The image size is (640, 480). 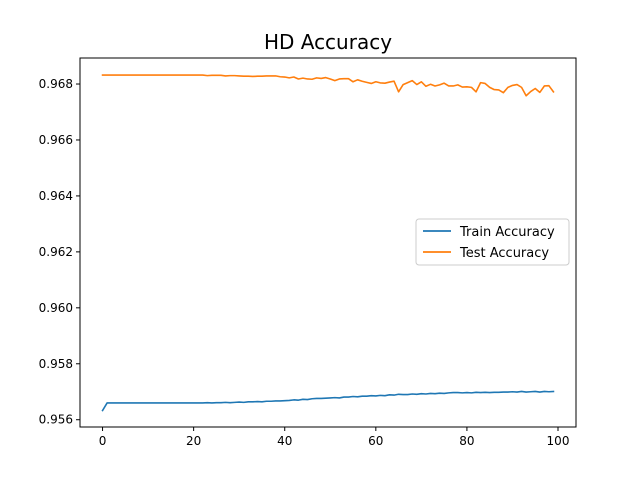 I want to click on x-tick-label: 0, so click(x=103, y=441).